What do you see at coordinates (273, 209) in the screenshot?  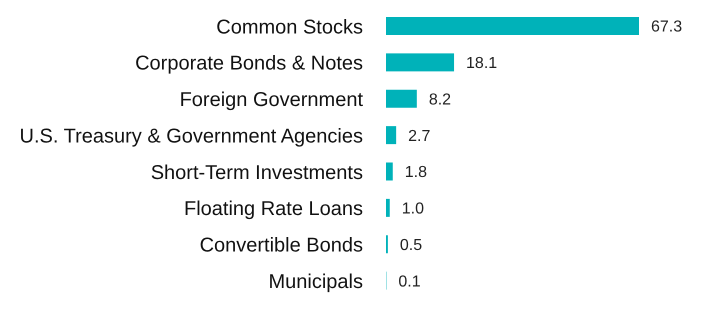 I see `y-tick-label: Floating Rate Loans` at bounding box center [273, 209].